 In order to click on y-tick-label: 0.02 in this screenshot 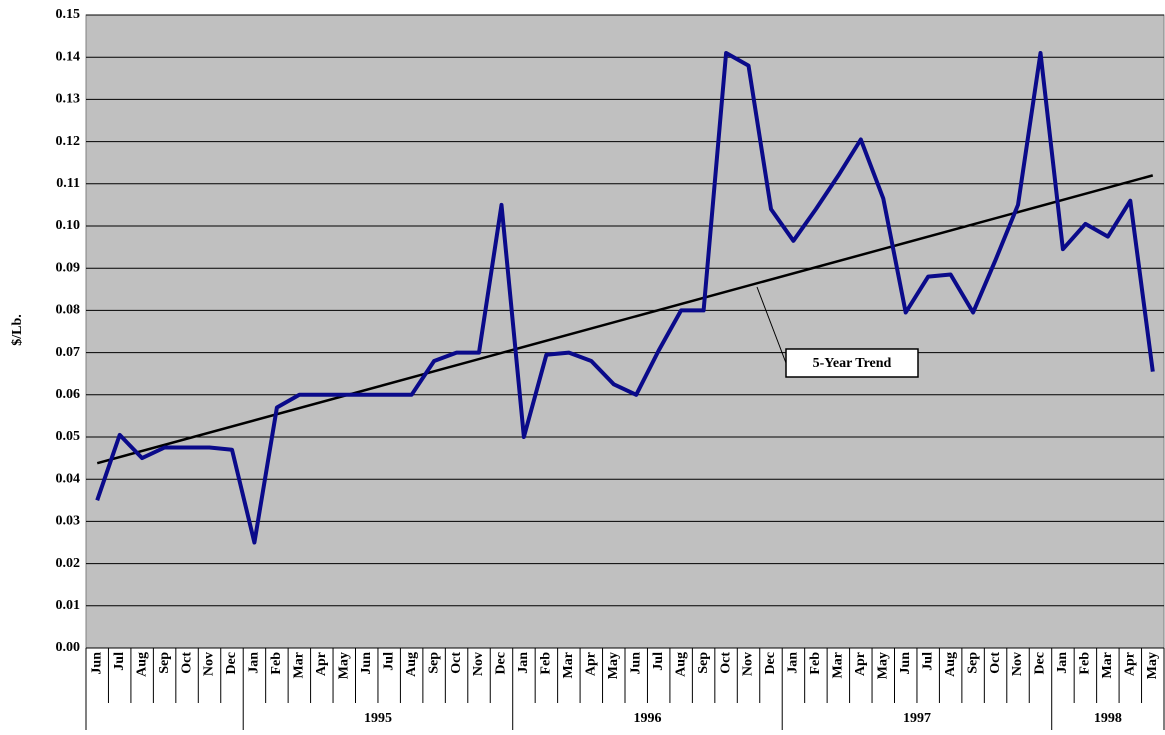, I will do `click(68, 563)`.